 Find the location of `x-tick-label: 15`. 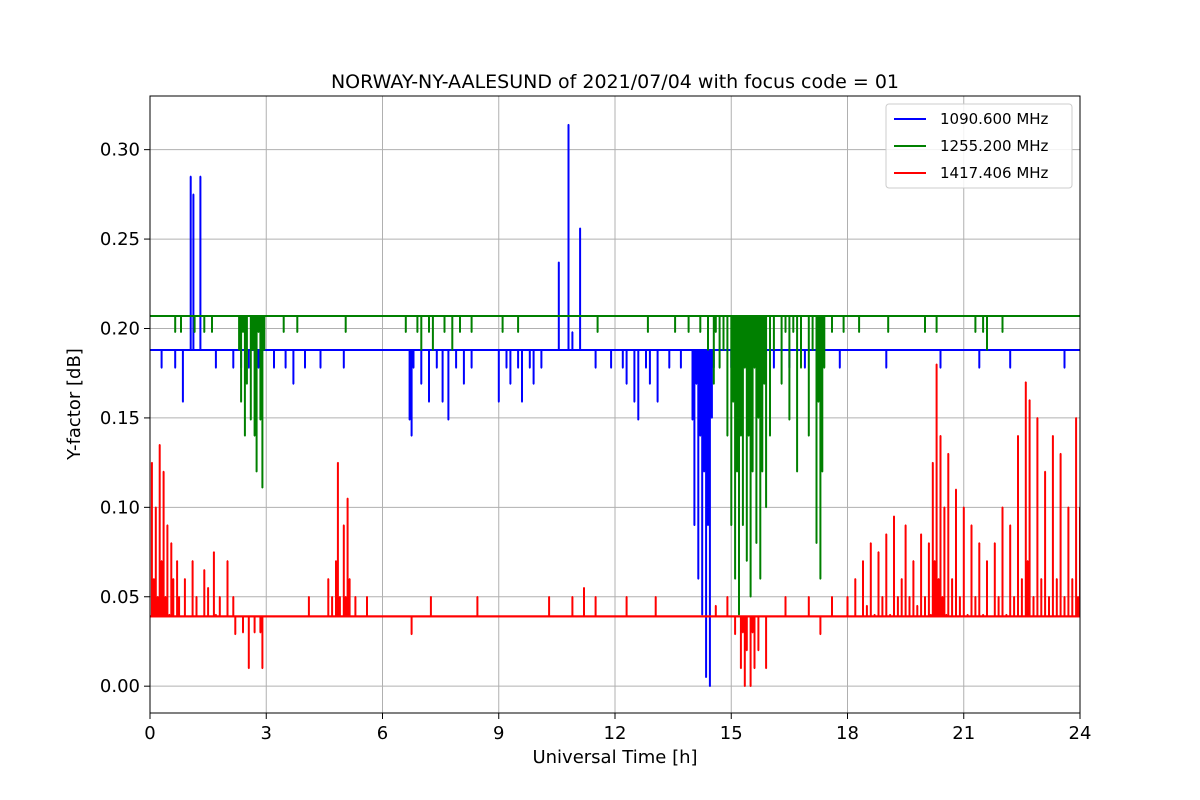

x-tick-label: 15 is located at coordinates (731, 733).